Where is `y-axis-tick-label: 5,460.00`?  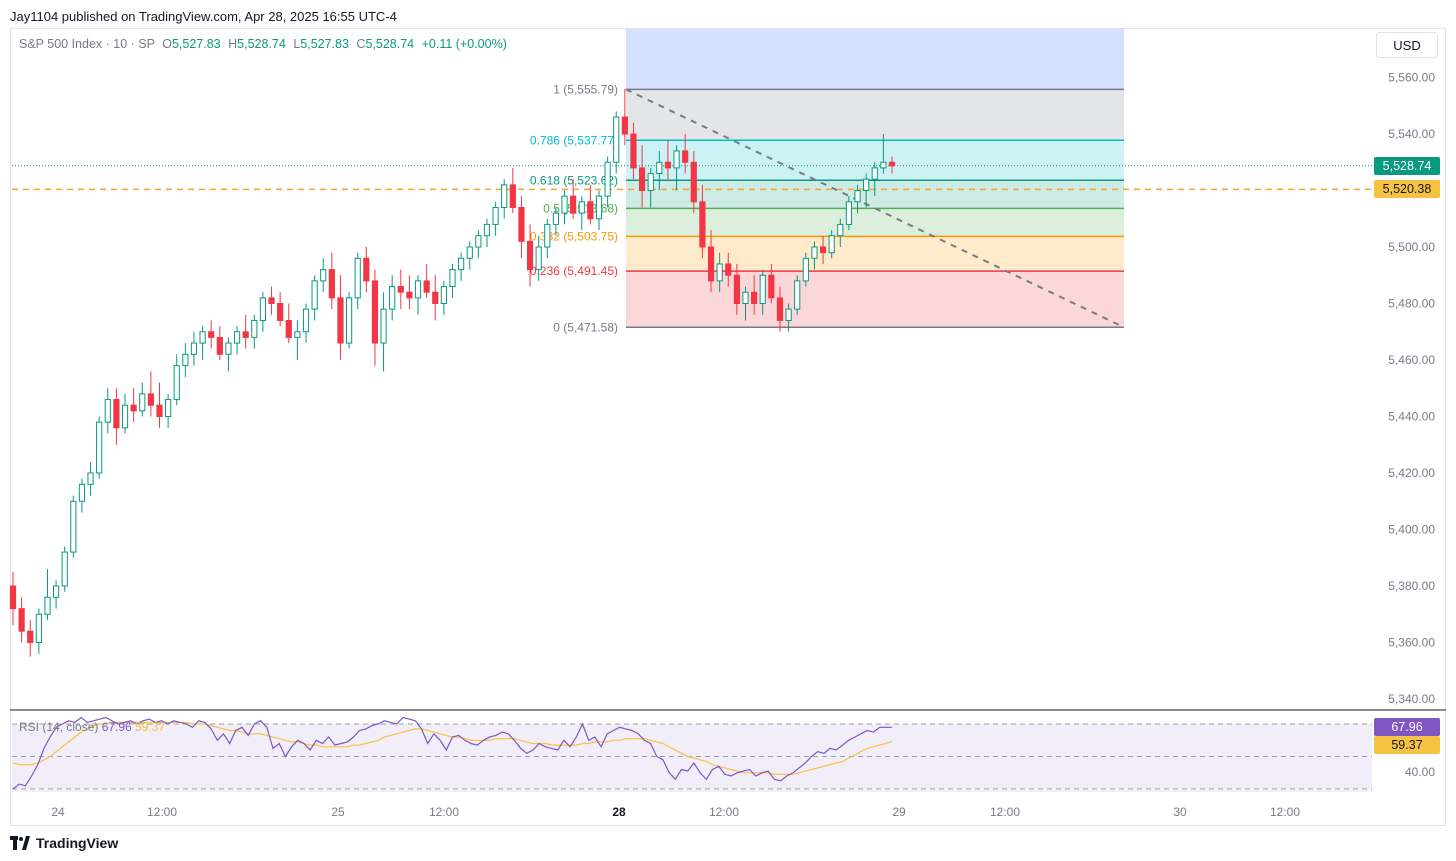 y-axis-tick-label: 5,460.00 is located at coordinates (1411, 360).